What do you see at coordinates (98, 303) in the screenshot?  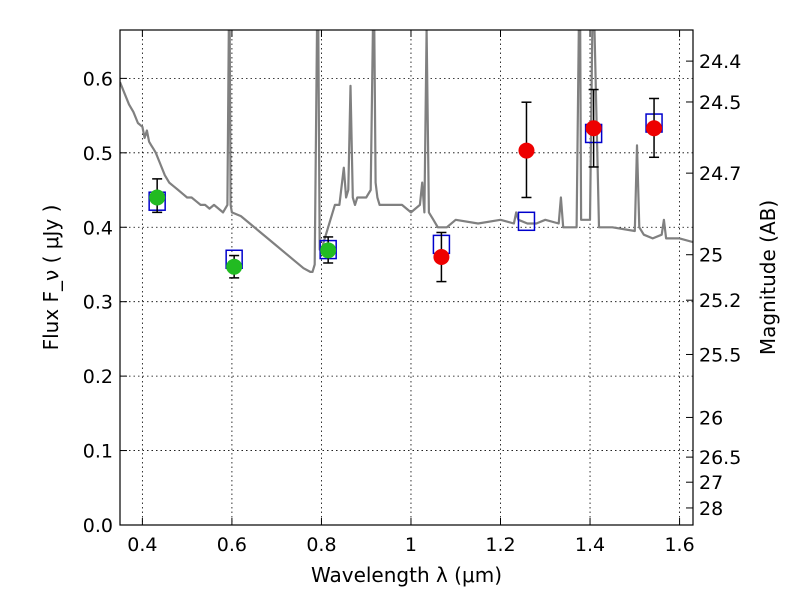 I see `y-tick-label: 0.3` at bounding box center [98, 303].